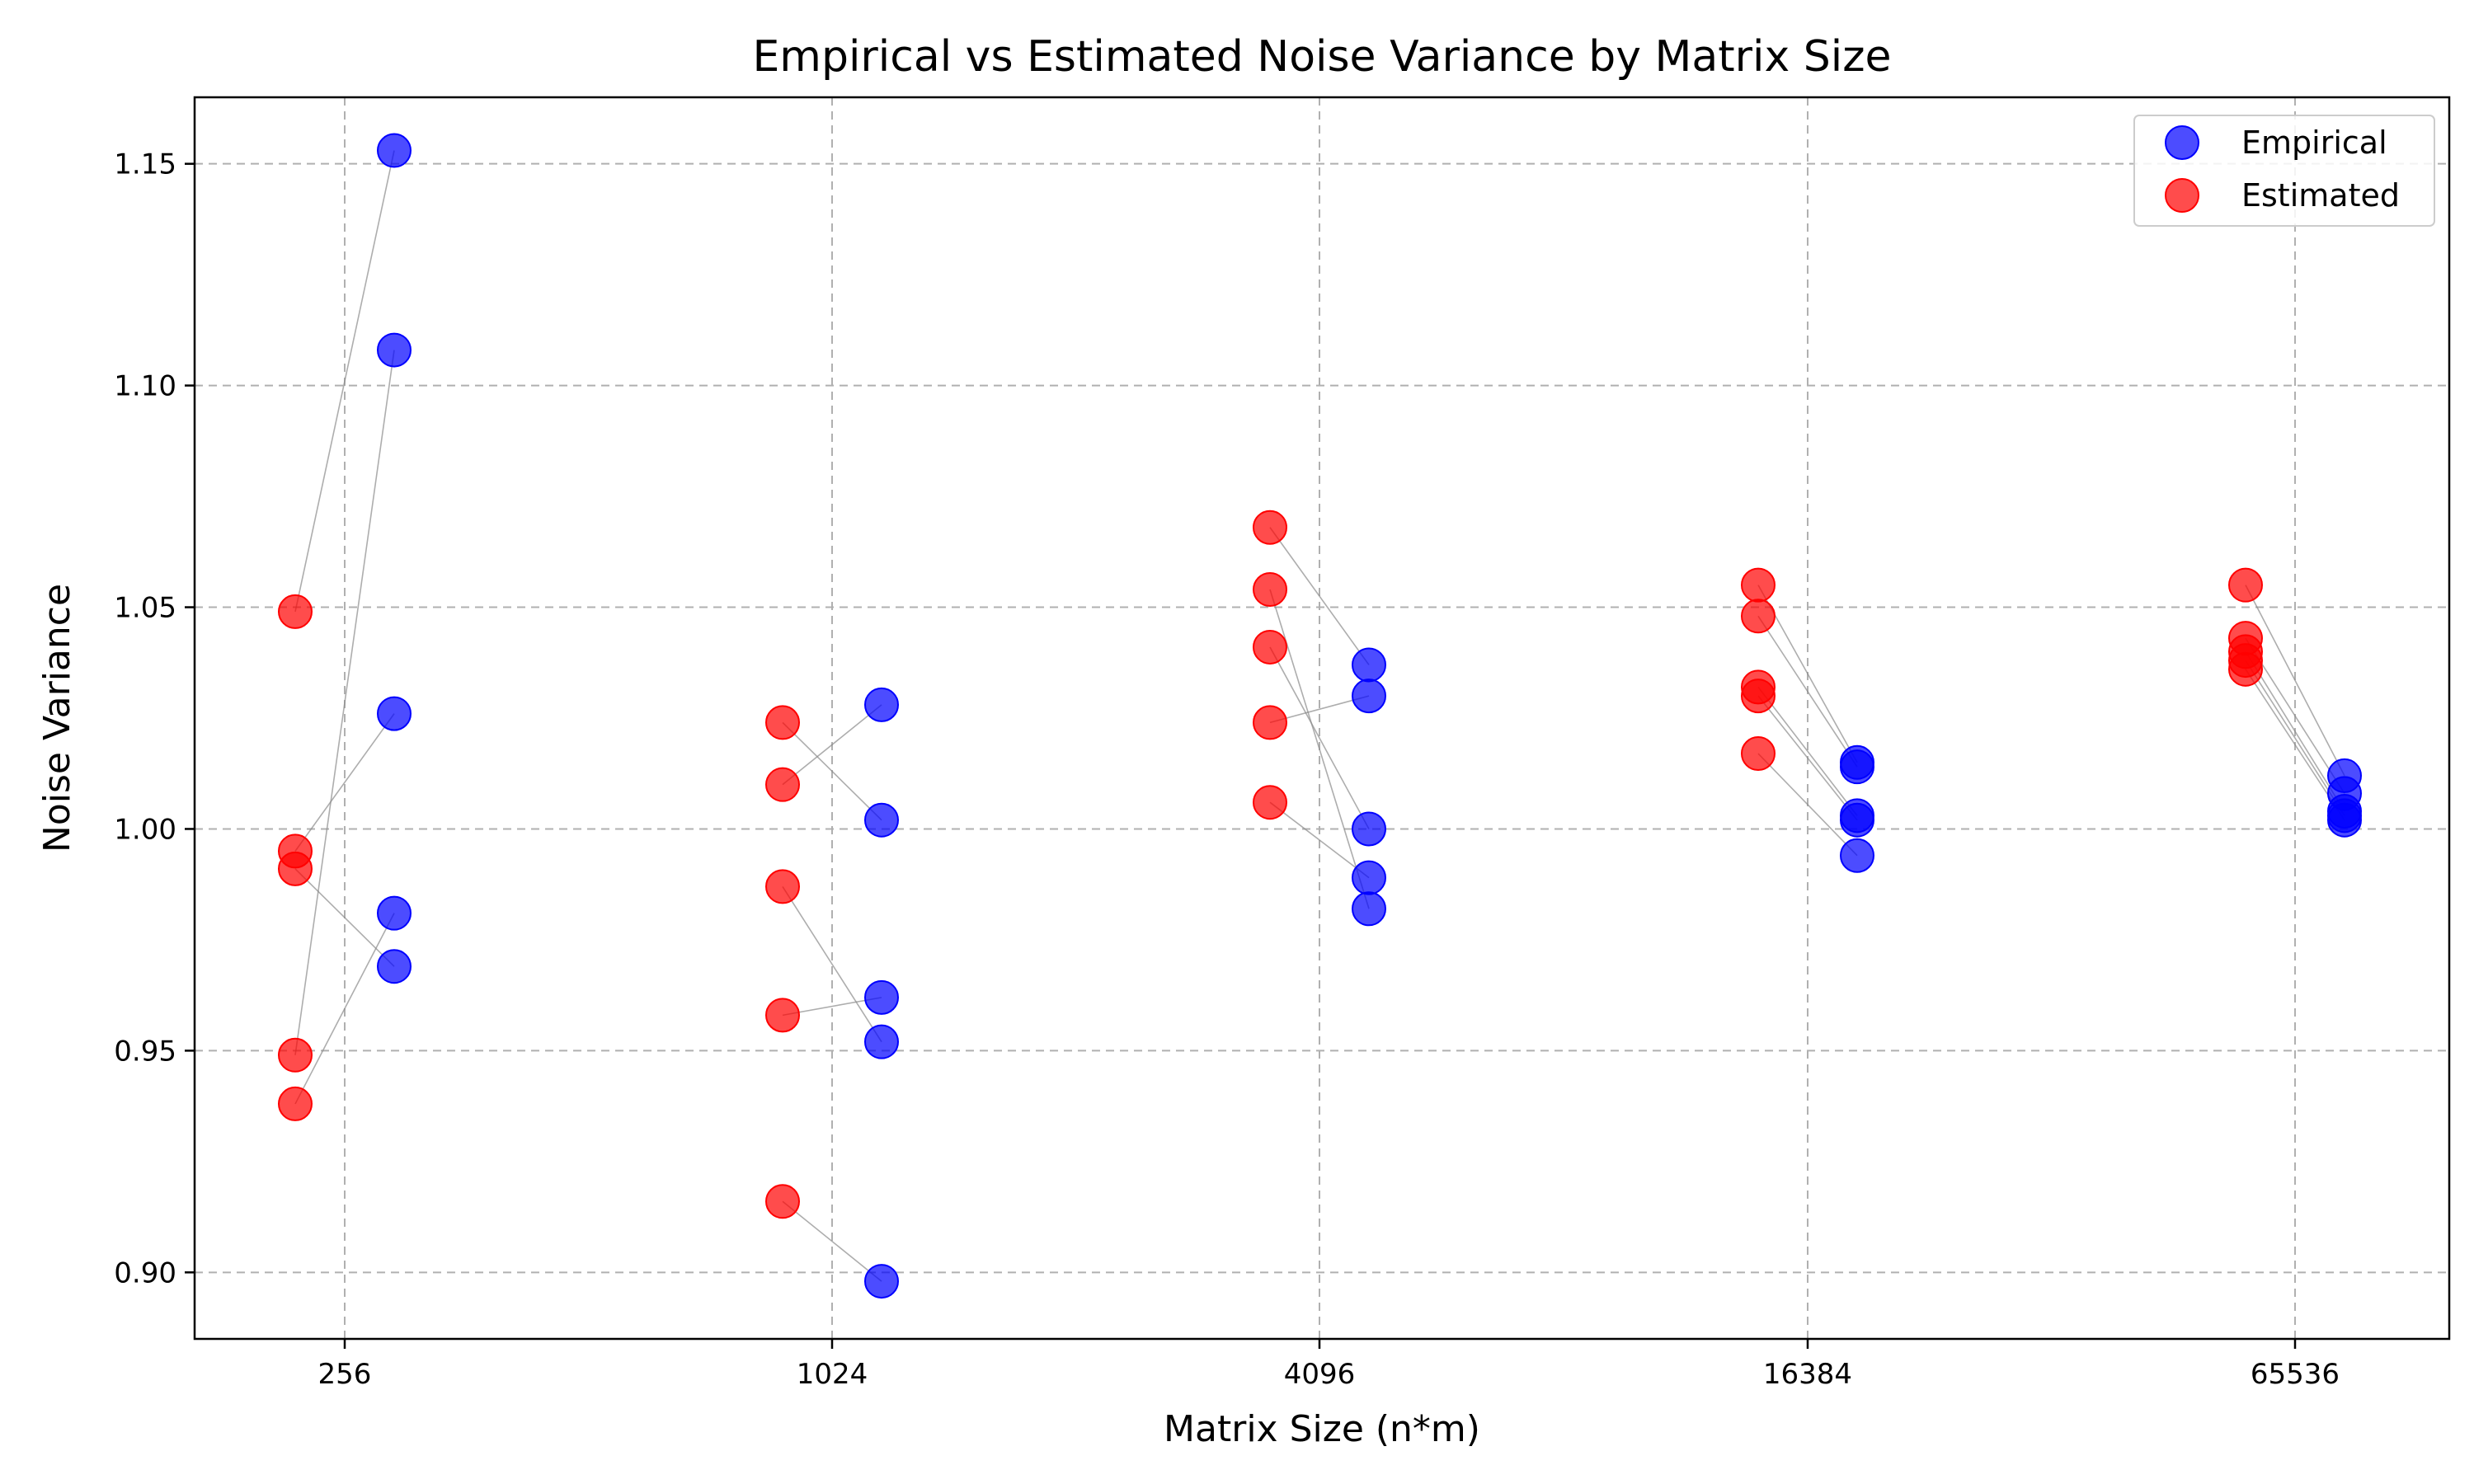  I want to click on x-axis-label: Matrix Size (n*m), so click(1322, 1429).